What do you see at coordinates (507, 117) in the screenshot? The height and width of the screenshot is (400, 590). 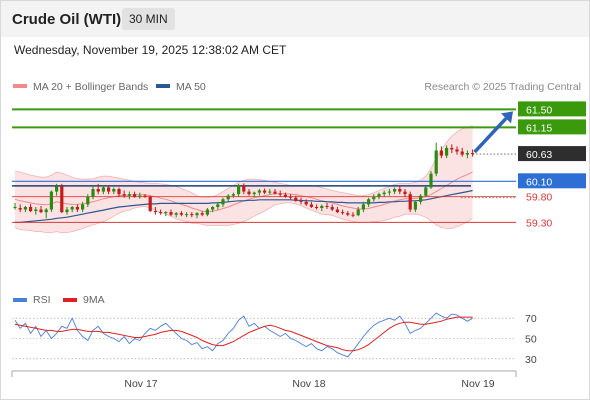 I see `projection-arrow-head` at bounding box center [507, 117].